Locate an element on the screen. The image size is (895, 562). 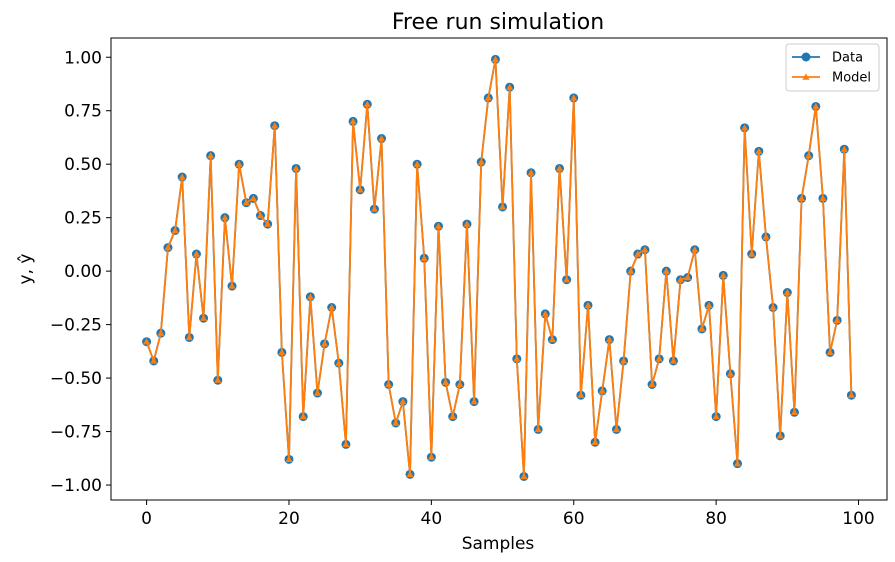
y-tick-label: −0.75 is located at coordinates (76, 433).